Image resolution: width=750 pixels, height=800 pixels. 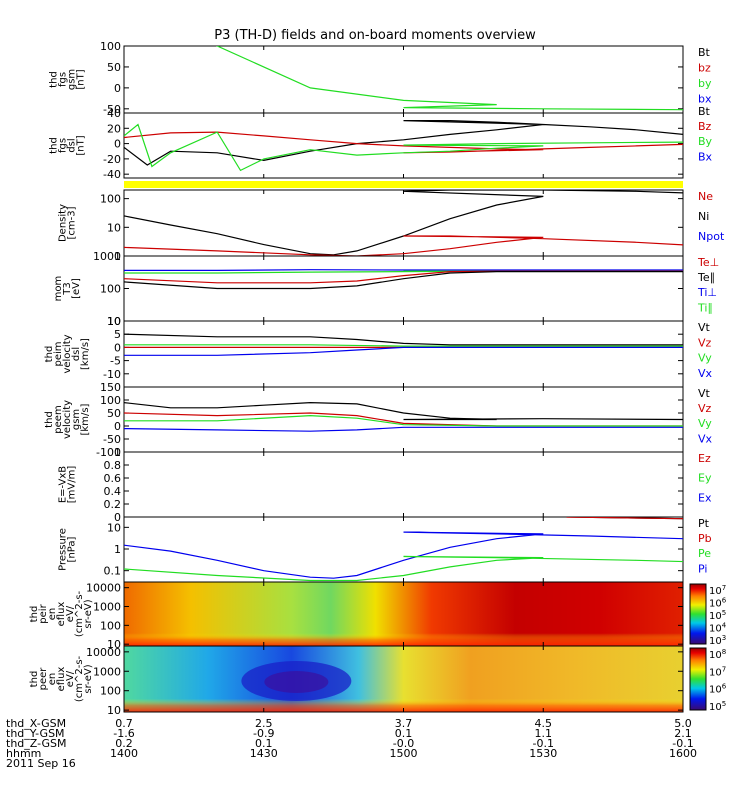 What do you see at coordinates (72, 222) in the screenshot?
I see `y-axis-label: [cm-3]` at bounding box center [72, 222].